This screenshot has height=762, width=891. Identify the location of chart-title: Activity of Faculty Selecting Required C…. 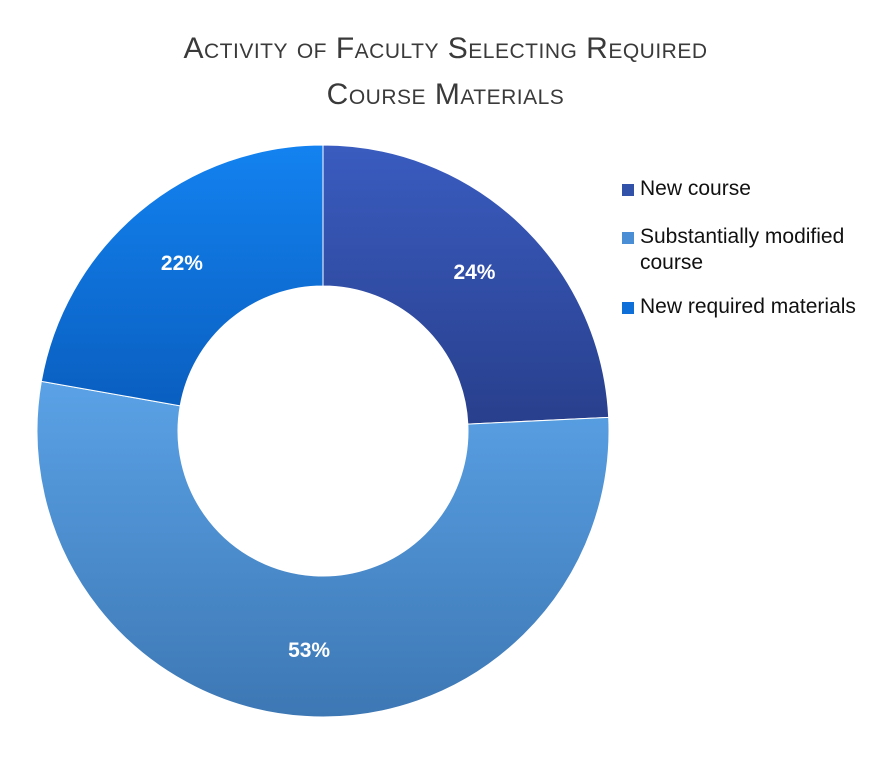
(445, 72).